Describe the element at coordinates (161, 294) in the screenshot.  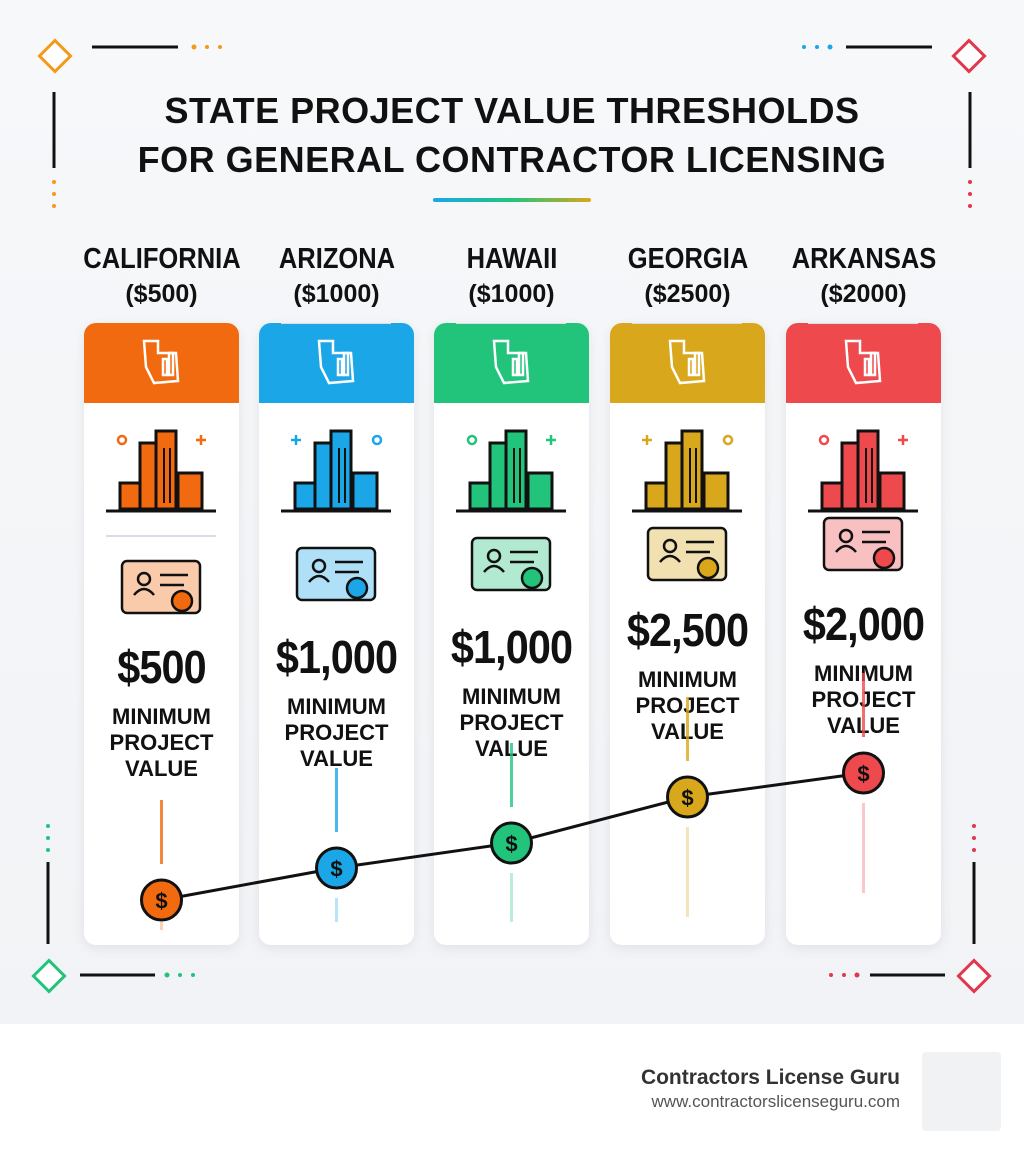
I see `state-threshold: ($500)` at that location.